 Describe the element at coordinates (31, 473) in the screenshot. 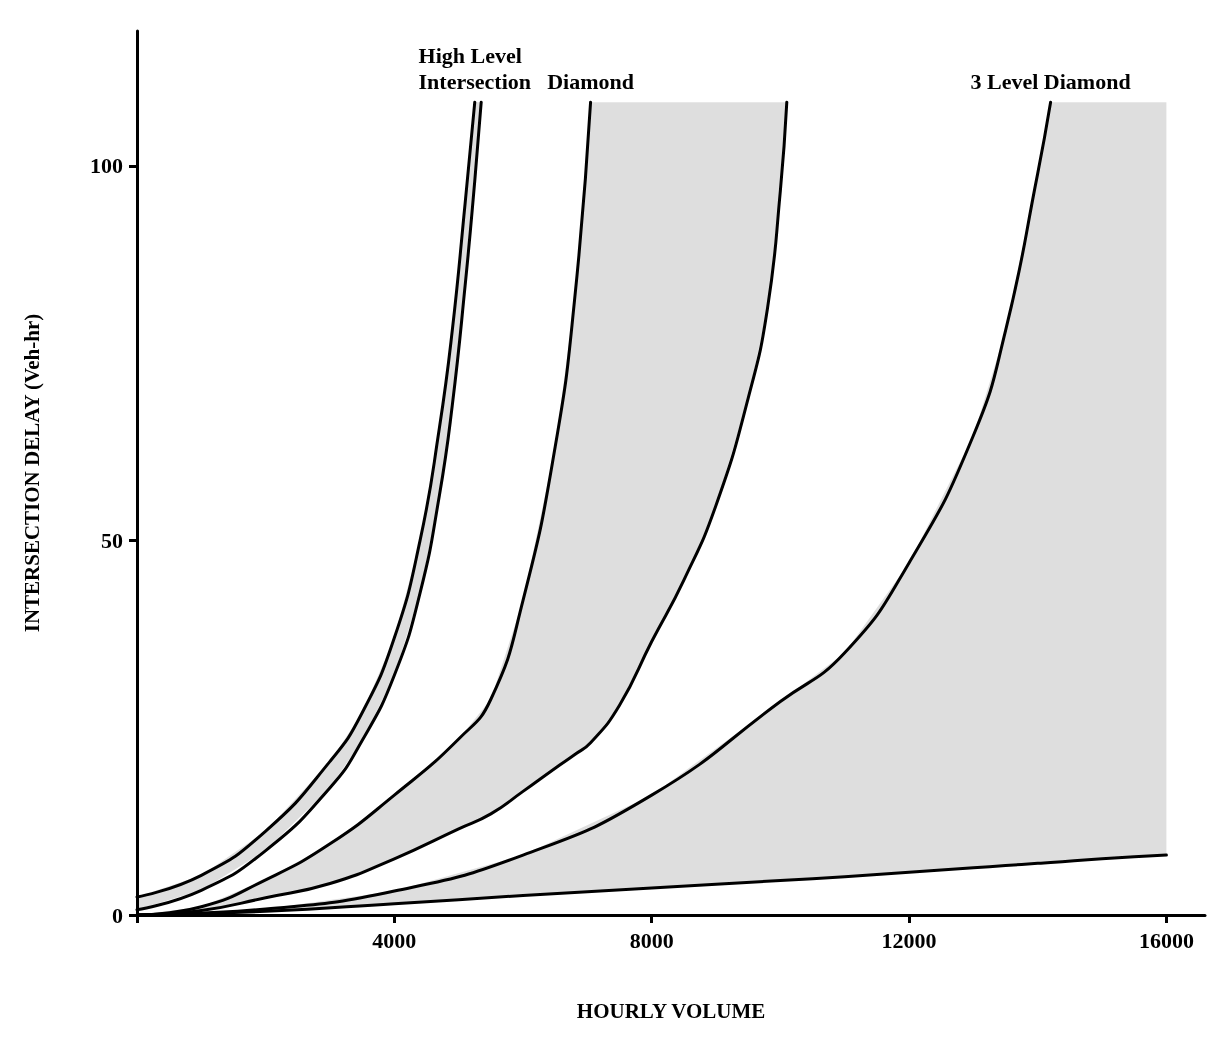

I see `y-axis-title: INTERSECTION DELAY (Veh-hr)` at that location.